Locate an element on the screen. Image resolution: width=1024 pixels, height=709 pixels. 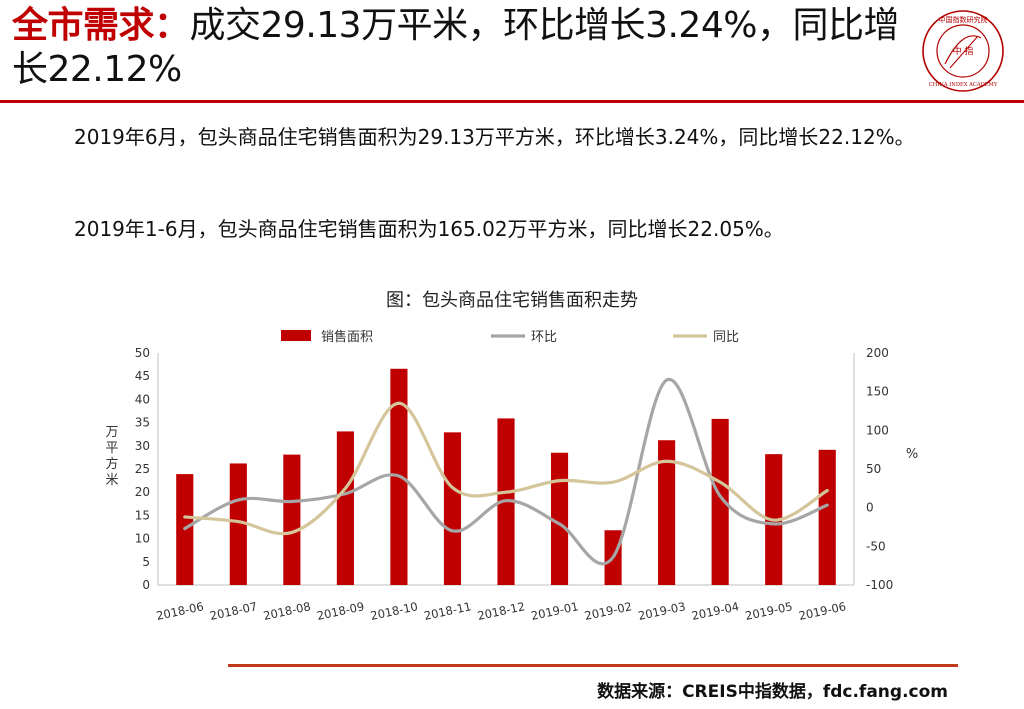
y-right-tick-label: 0 is located at coordinates (870, 508).